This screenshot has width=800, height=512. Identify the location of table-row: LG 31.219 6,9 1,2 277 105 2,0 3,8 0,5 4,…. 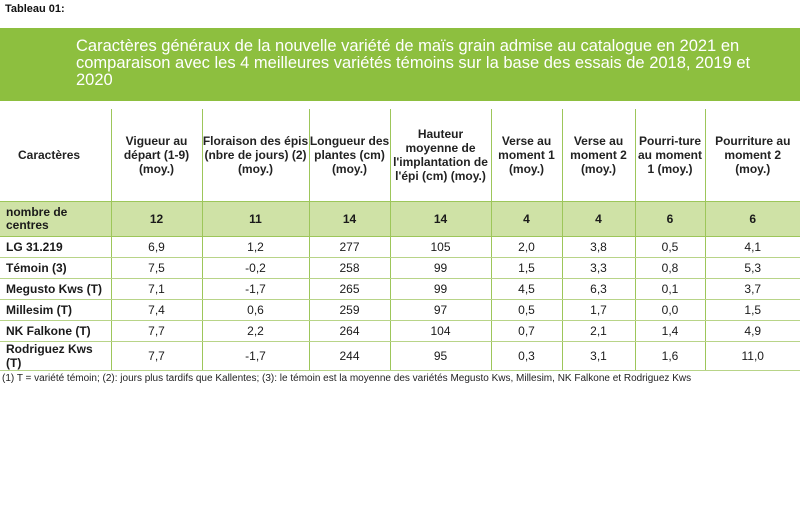
(400, 247).